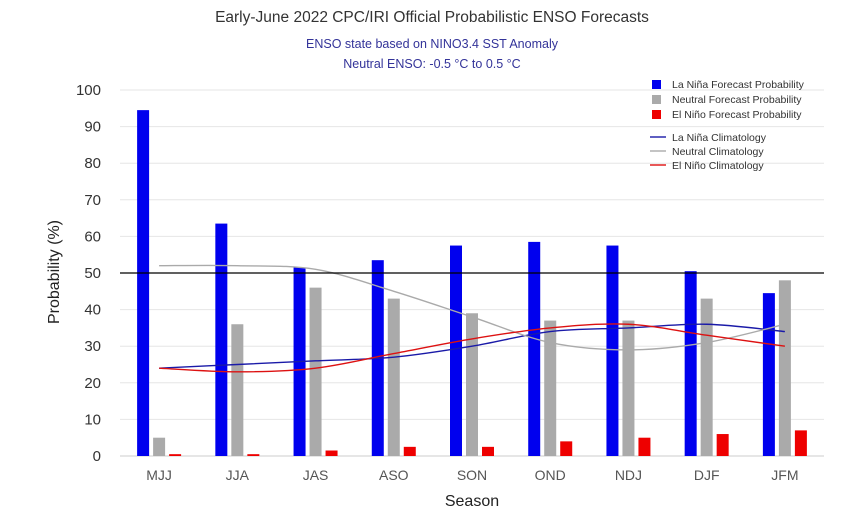 The image size is (850, 516). Describe the element at coordinates (550, 388) in the screenshot. I see `bar-neutral-OND` at that location.